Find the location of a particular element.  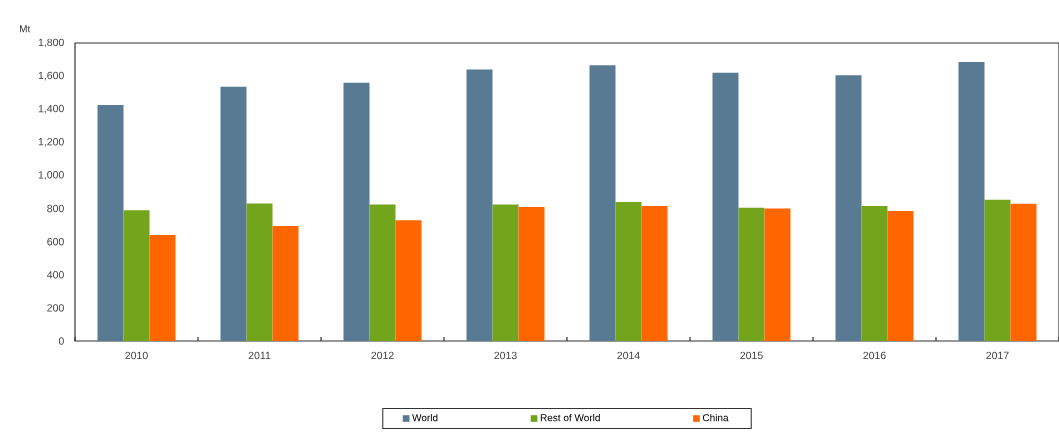

x-tick-label: 2012 is located at coordinates (382, 355).